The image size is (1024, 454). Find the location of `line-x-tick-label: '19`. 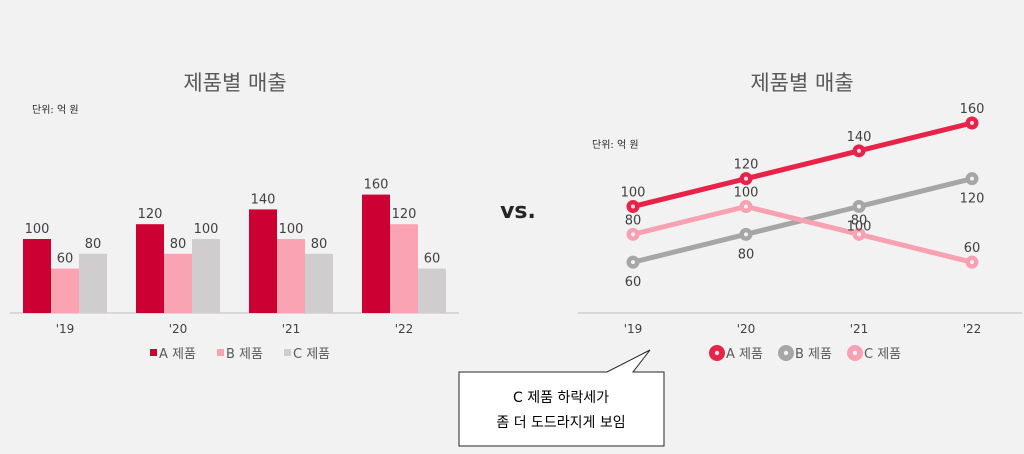

line-x-tick-label: '19 is located at coordinates (633, 329).